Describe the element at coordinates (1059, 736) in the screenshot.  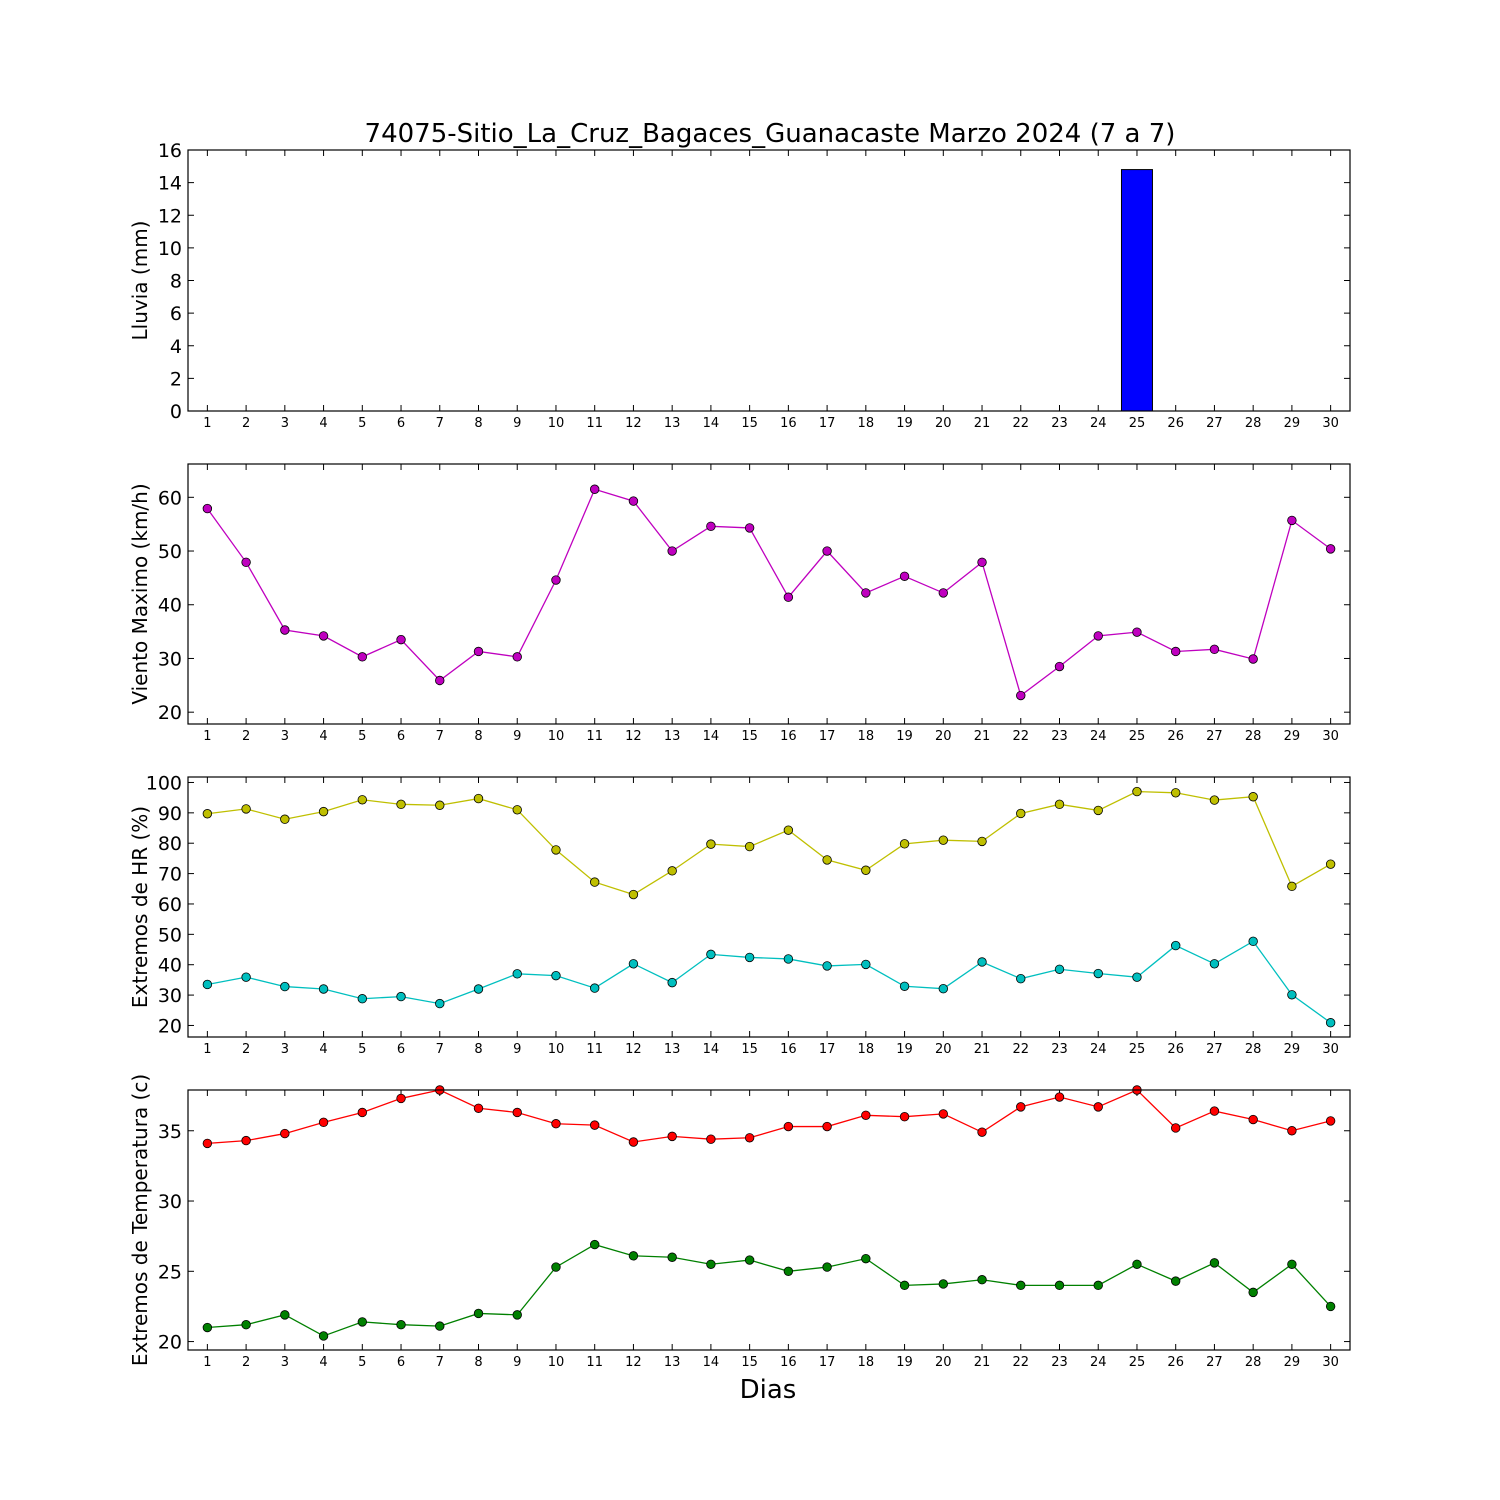
I see `x-tick-label: 23` at that location.